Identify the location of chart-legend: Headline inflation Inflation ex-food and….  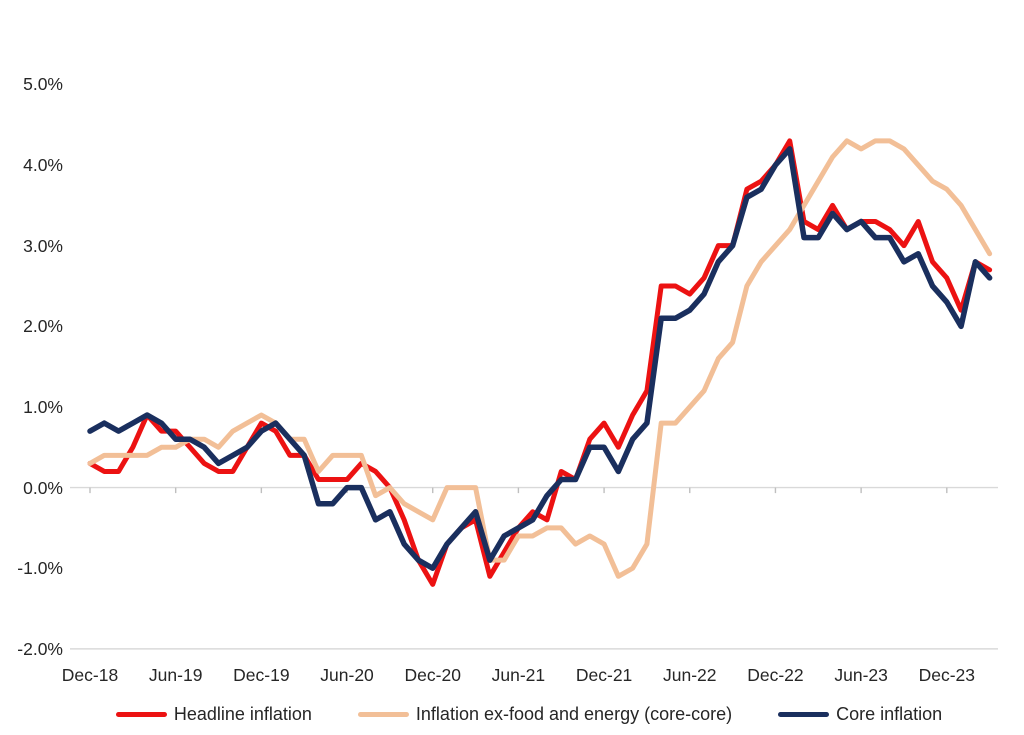
(512, 714).